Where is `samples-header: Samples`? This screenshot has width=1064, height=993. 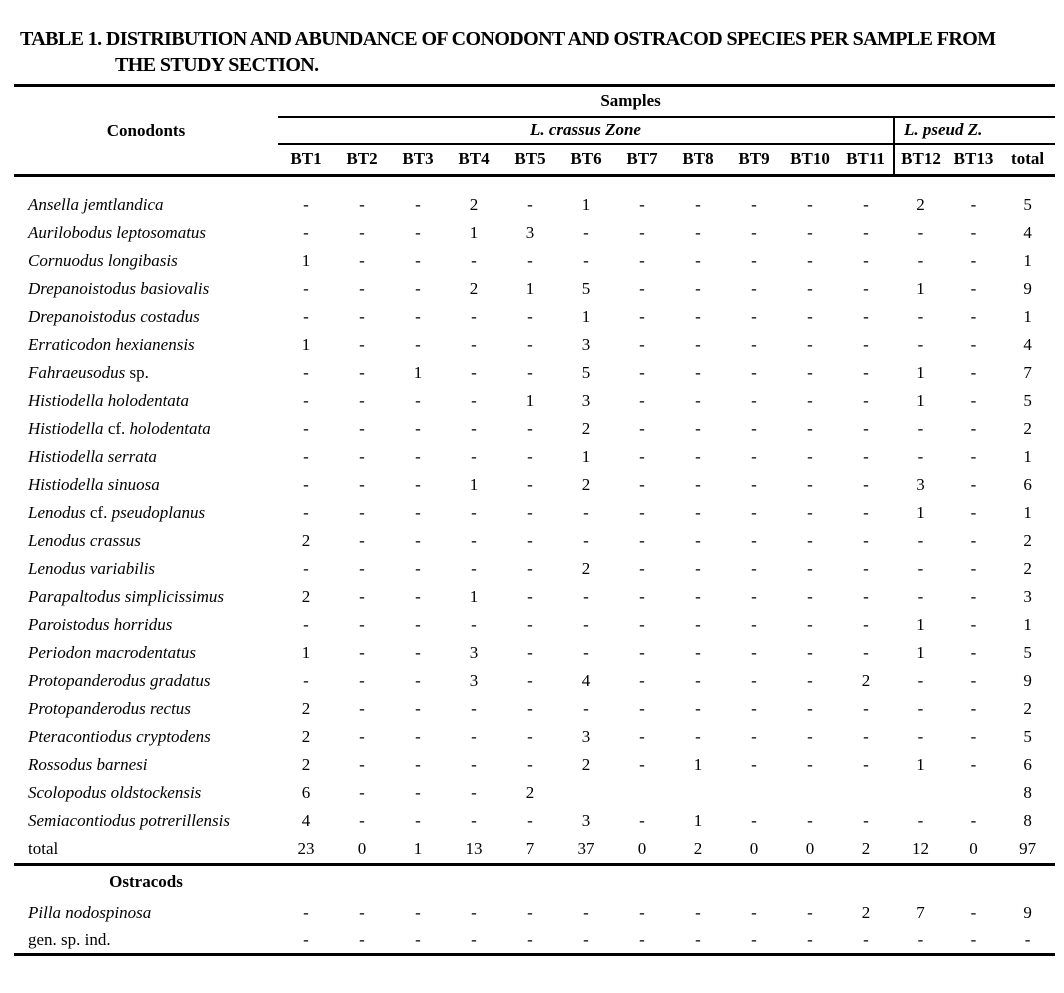
samples-header: Samples is located at coordinates (667, 101).